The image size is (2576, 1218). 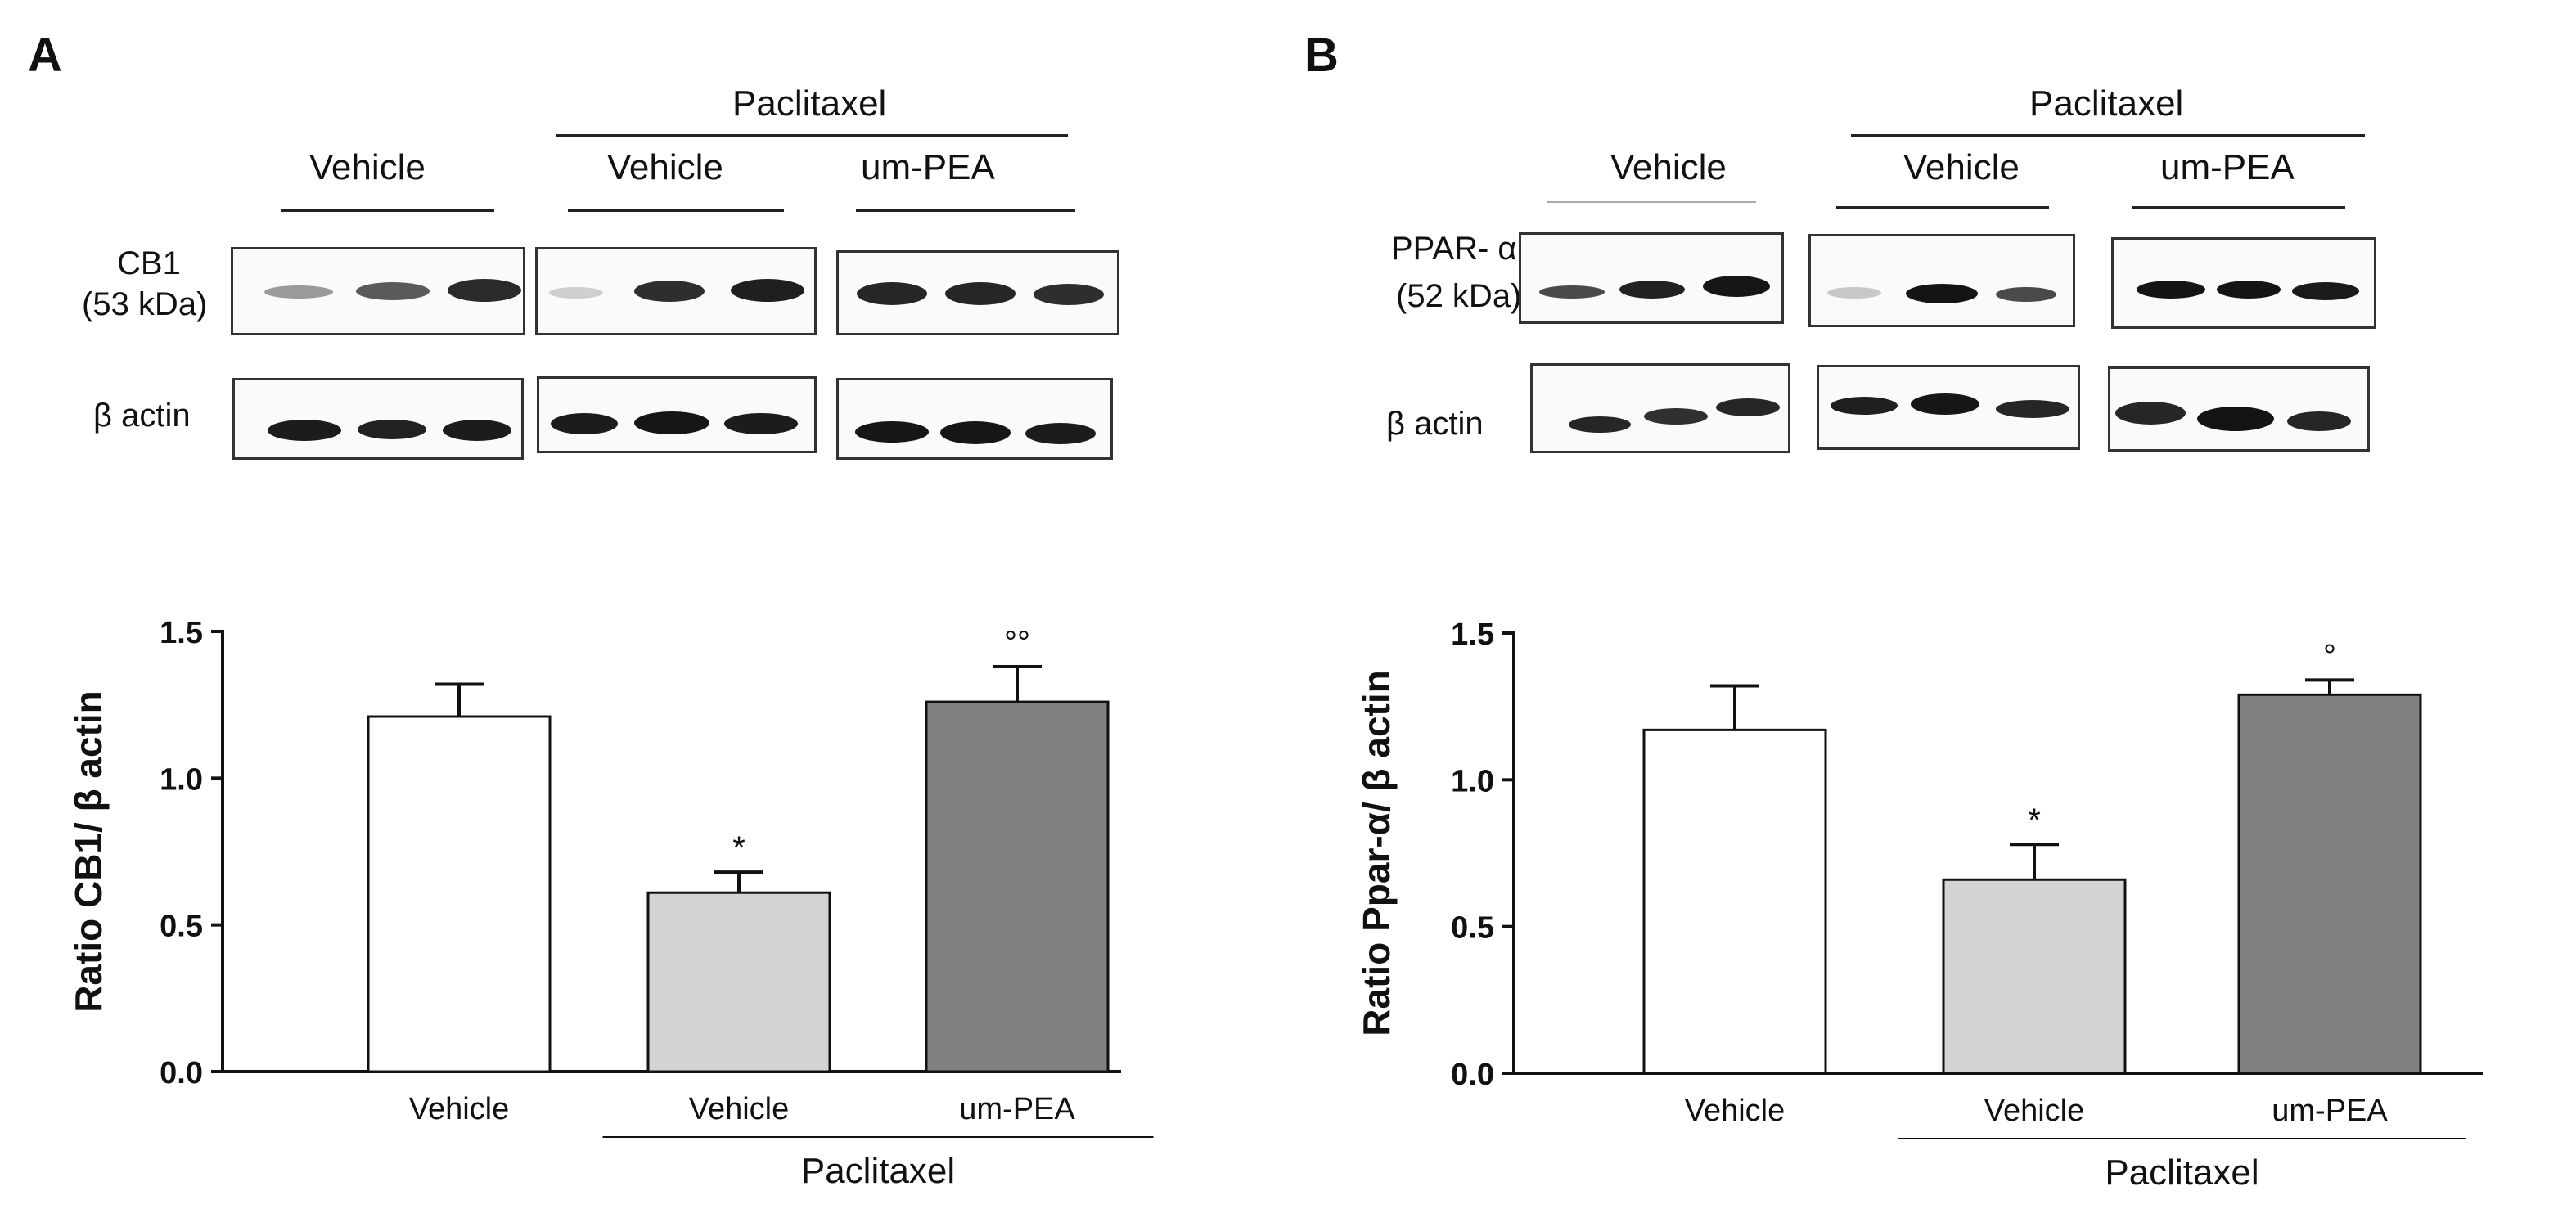 I want to click on chart-a-significance-2: °°, so click(x=1017, y=643).